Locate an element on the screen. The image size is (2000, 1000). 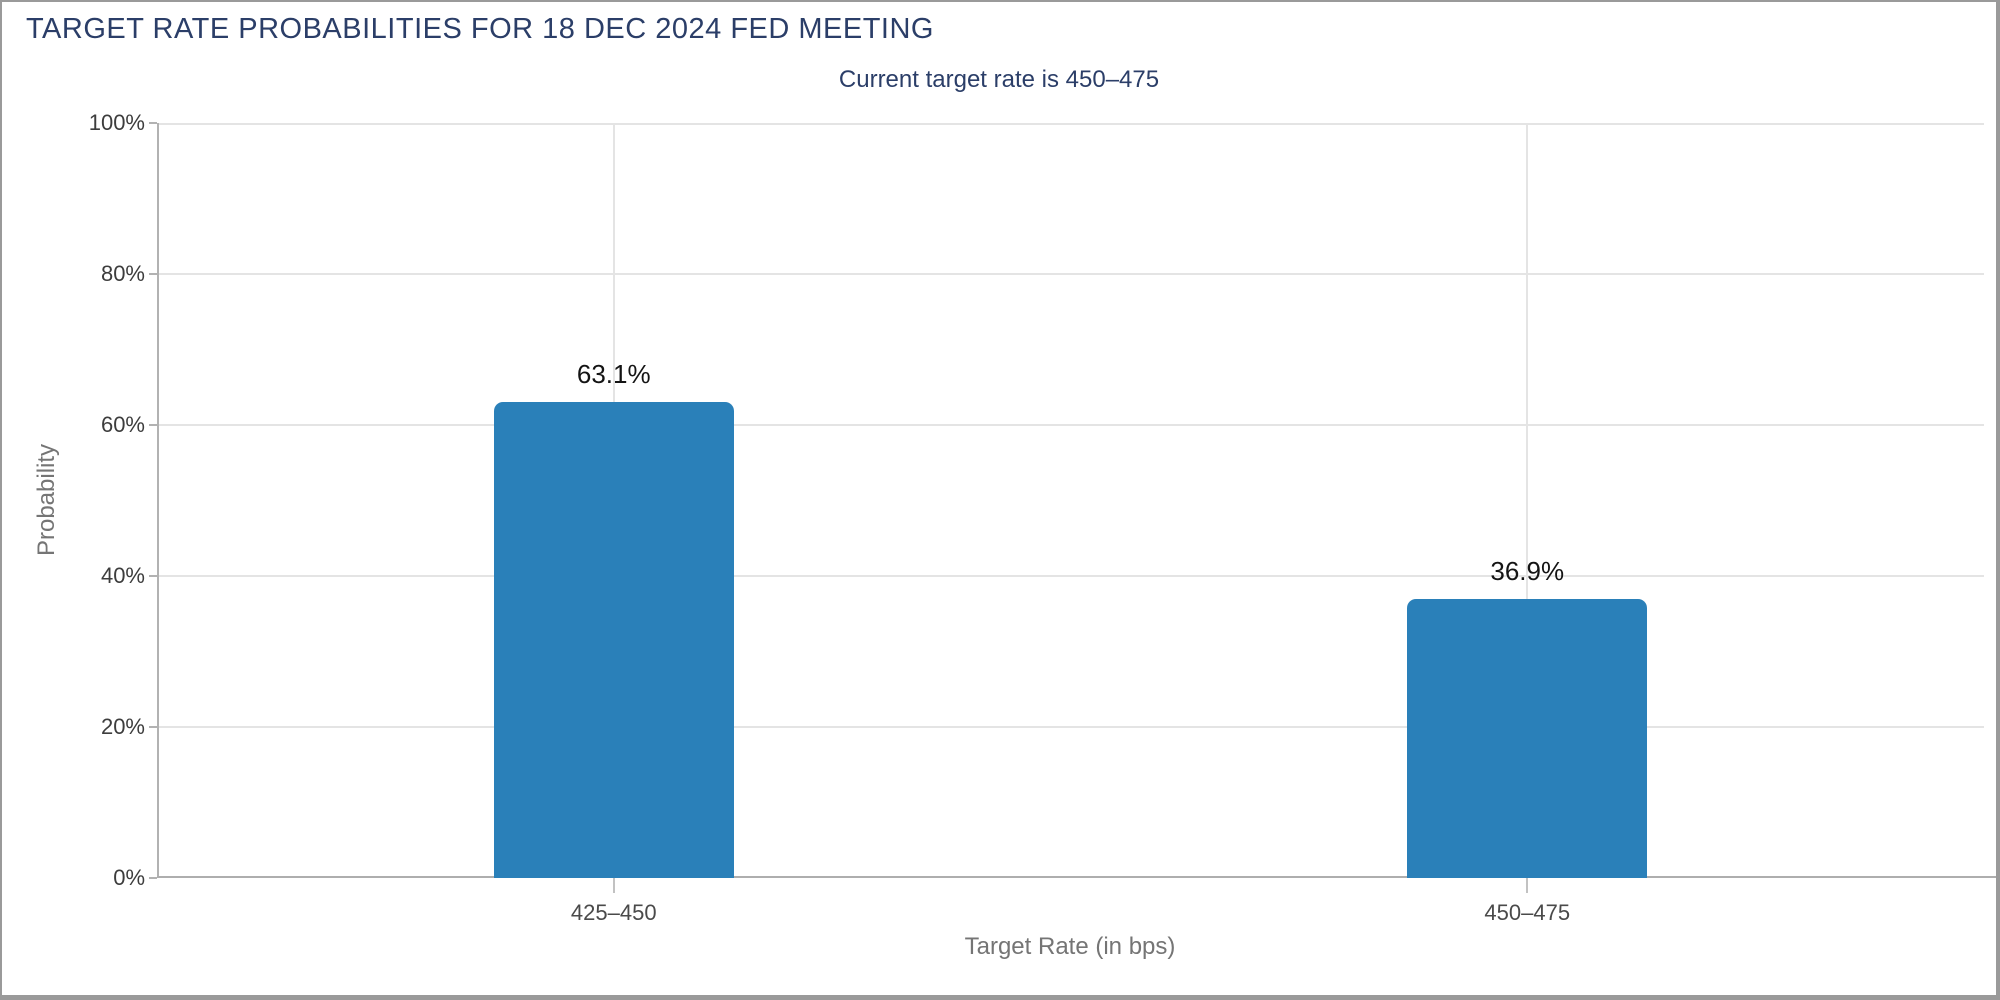
y-tick-label: 40% is located at coordinates (122, 575).